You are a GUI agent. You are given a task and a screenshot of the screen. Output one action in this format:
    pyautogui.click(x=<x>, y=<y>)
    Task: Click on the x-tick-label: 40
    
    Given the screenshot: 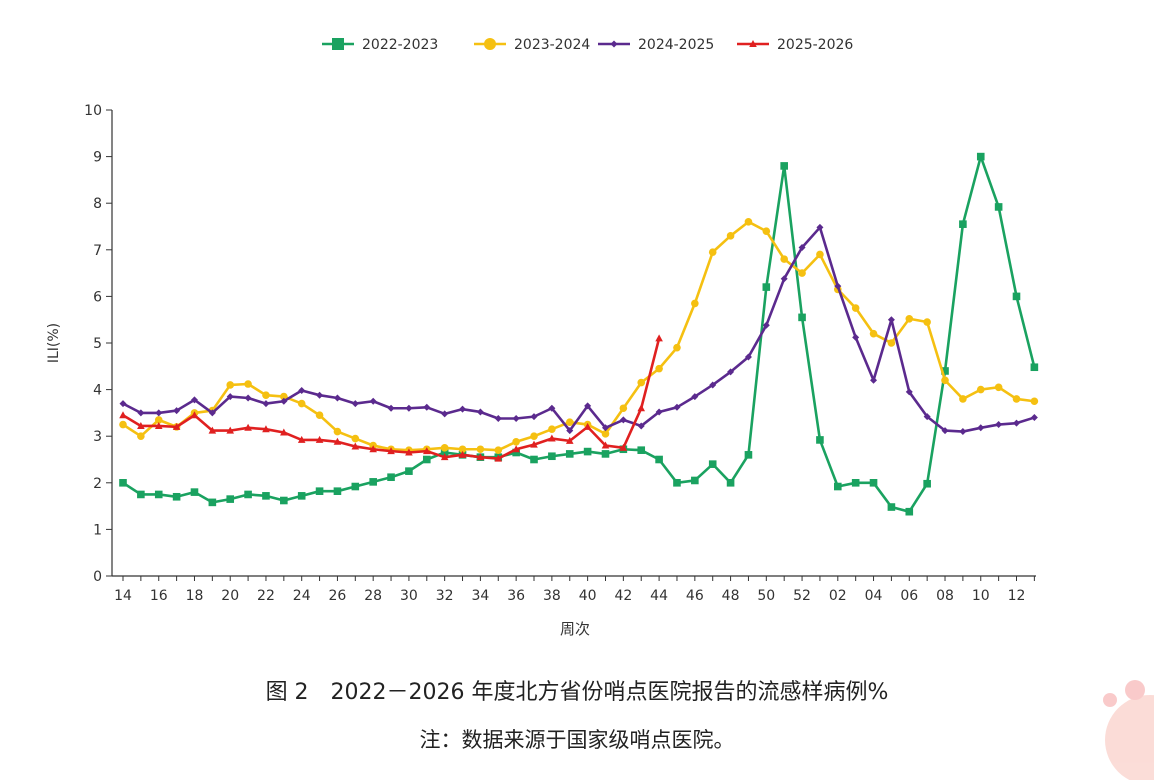 What is the action you would take?
    pyautogui.click(x=588, y=596)
    